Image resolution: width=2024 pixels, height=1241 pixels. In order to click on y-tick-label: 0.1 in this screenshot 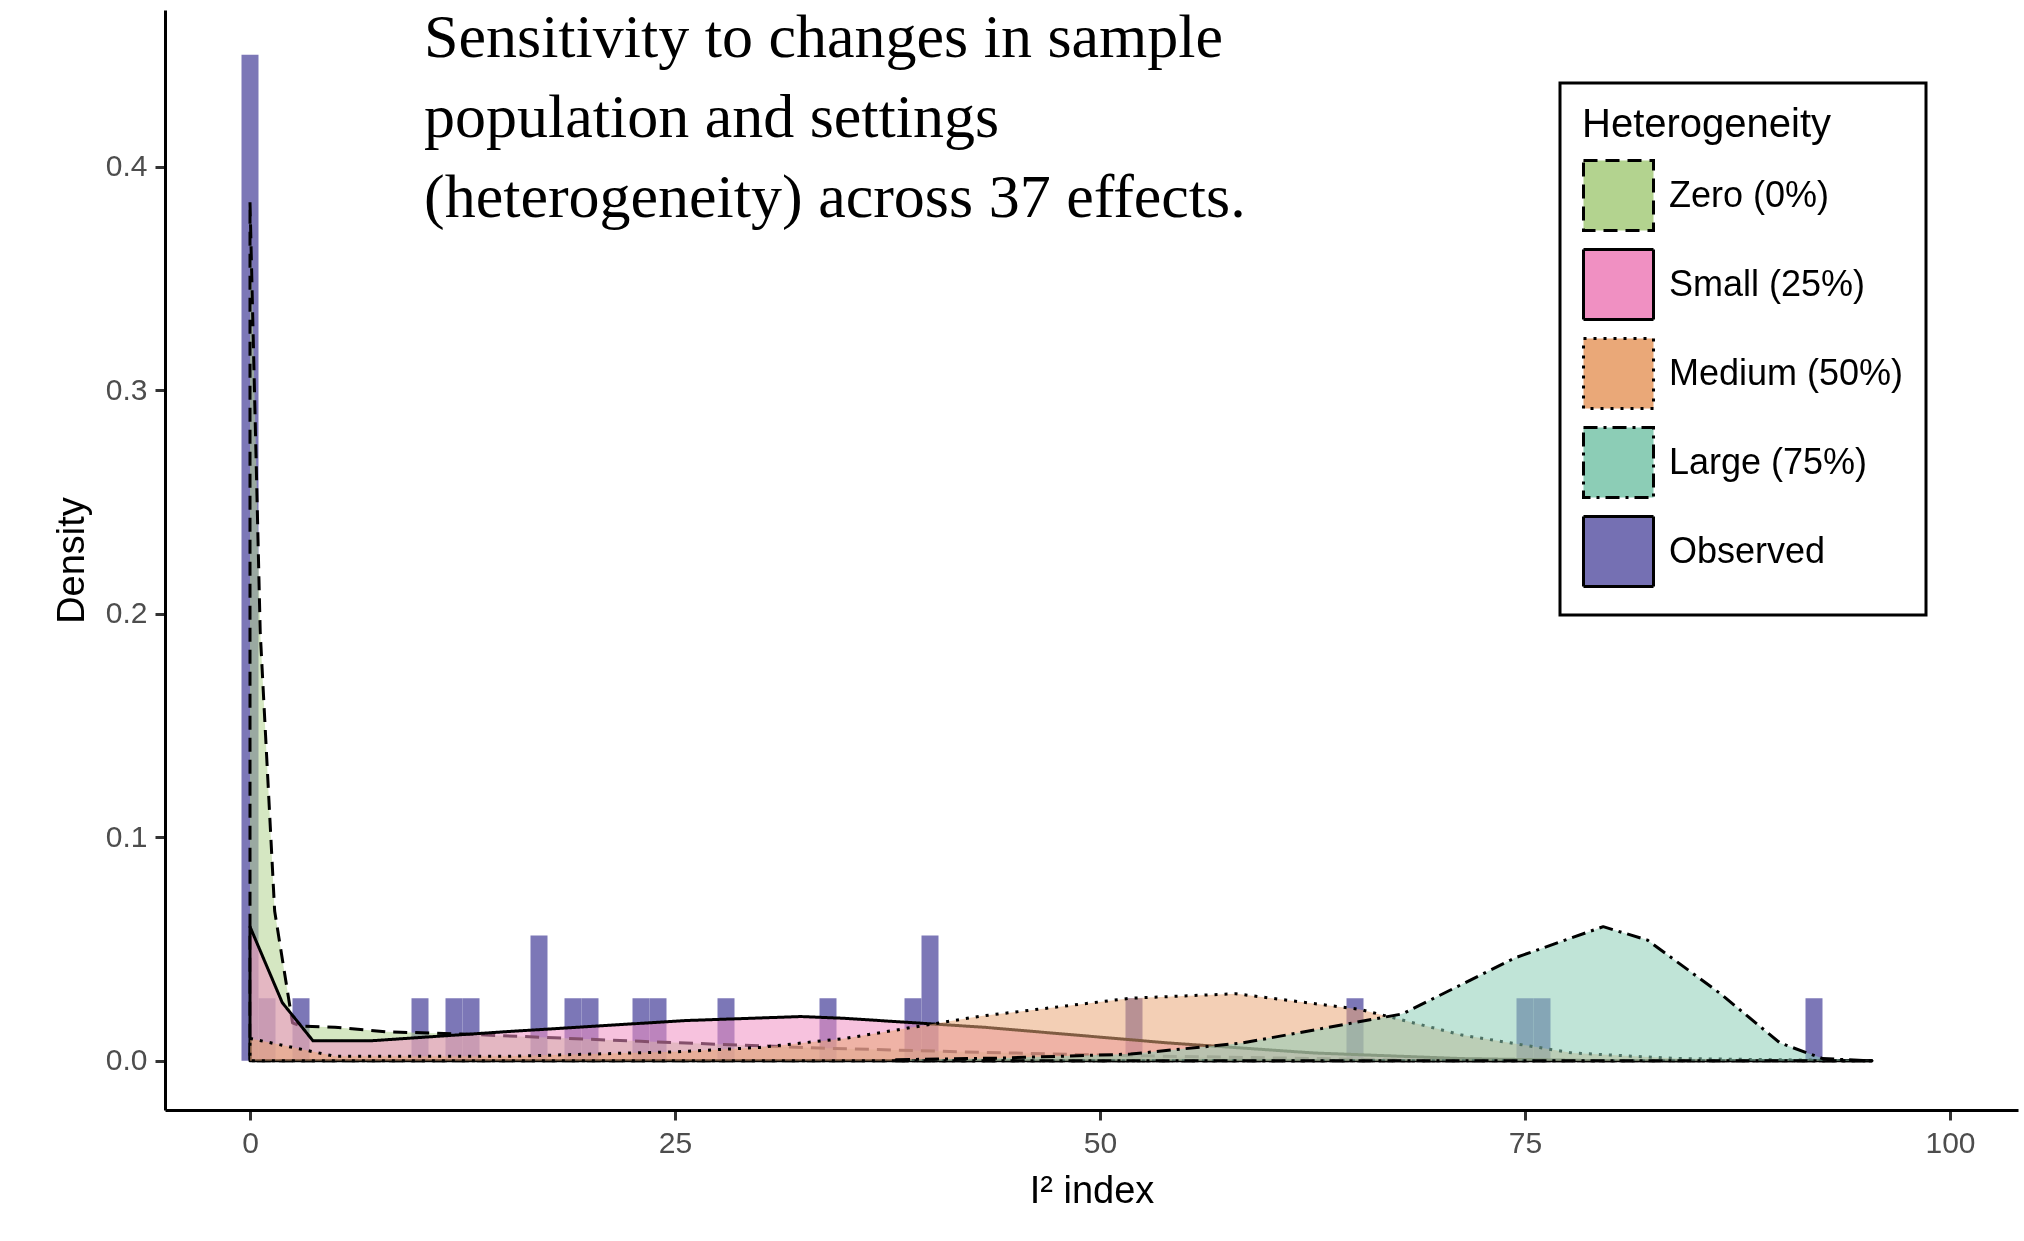, I will do `click(126, 836)`.